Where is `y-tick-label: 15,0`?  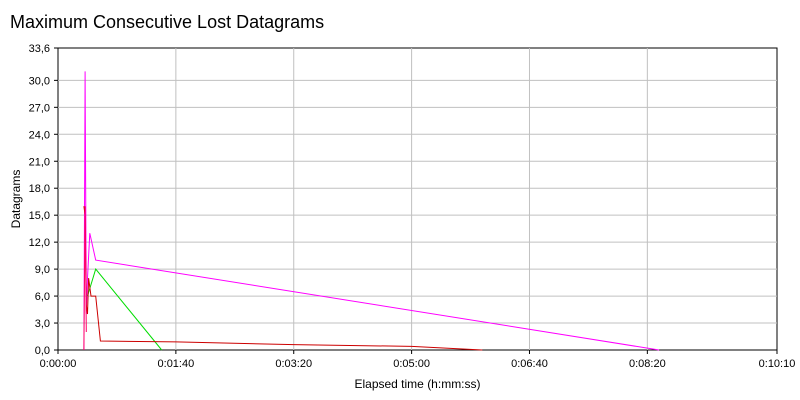 y-tick-label: 15,0 is located at coordinates (39, 216).